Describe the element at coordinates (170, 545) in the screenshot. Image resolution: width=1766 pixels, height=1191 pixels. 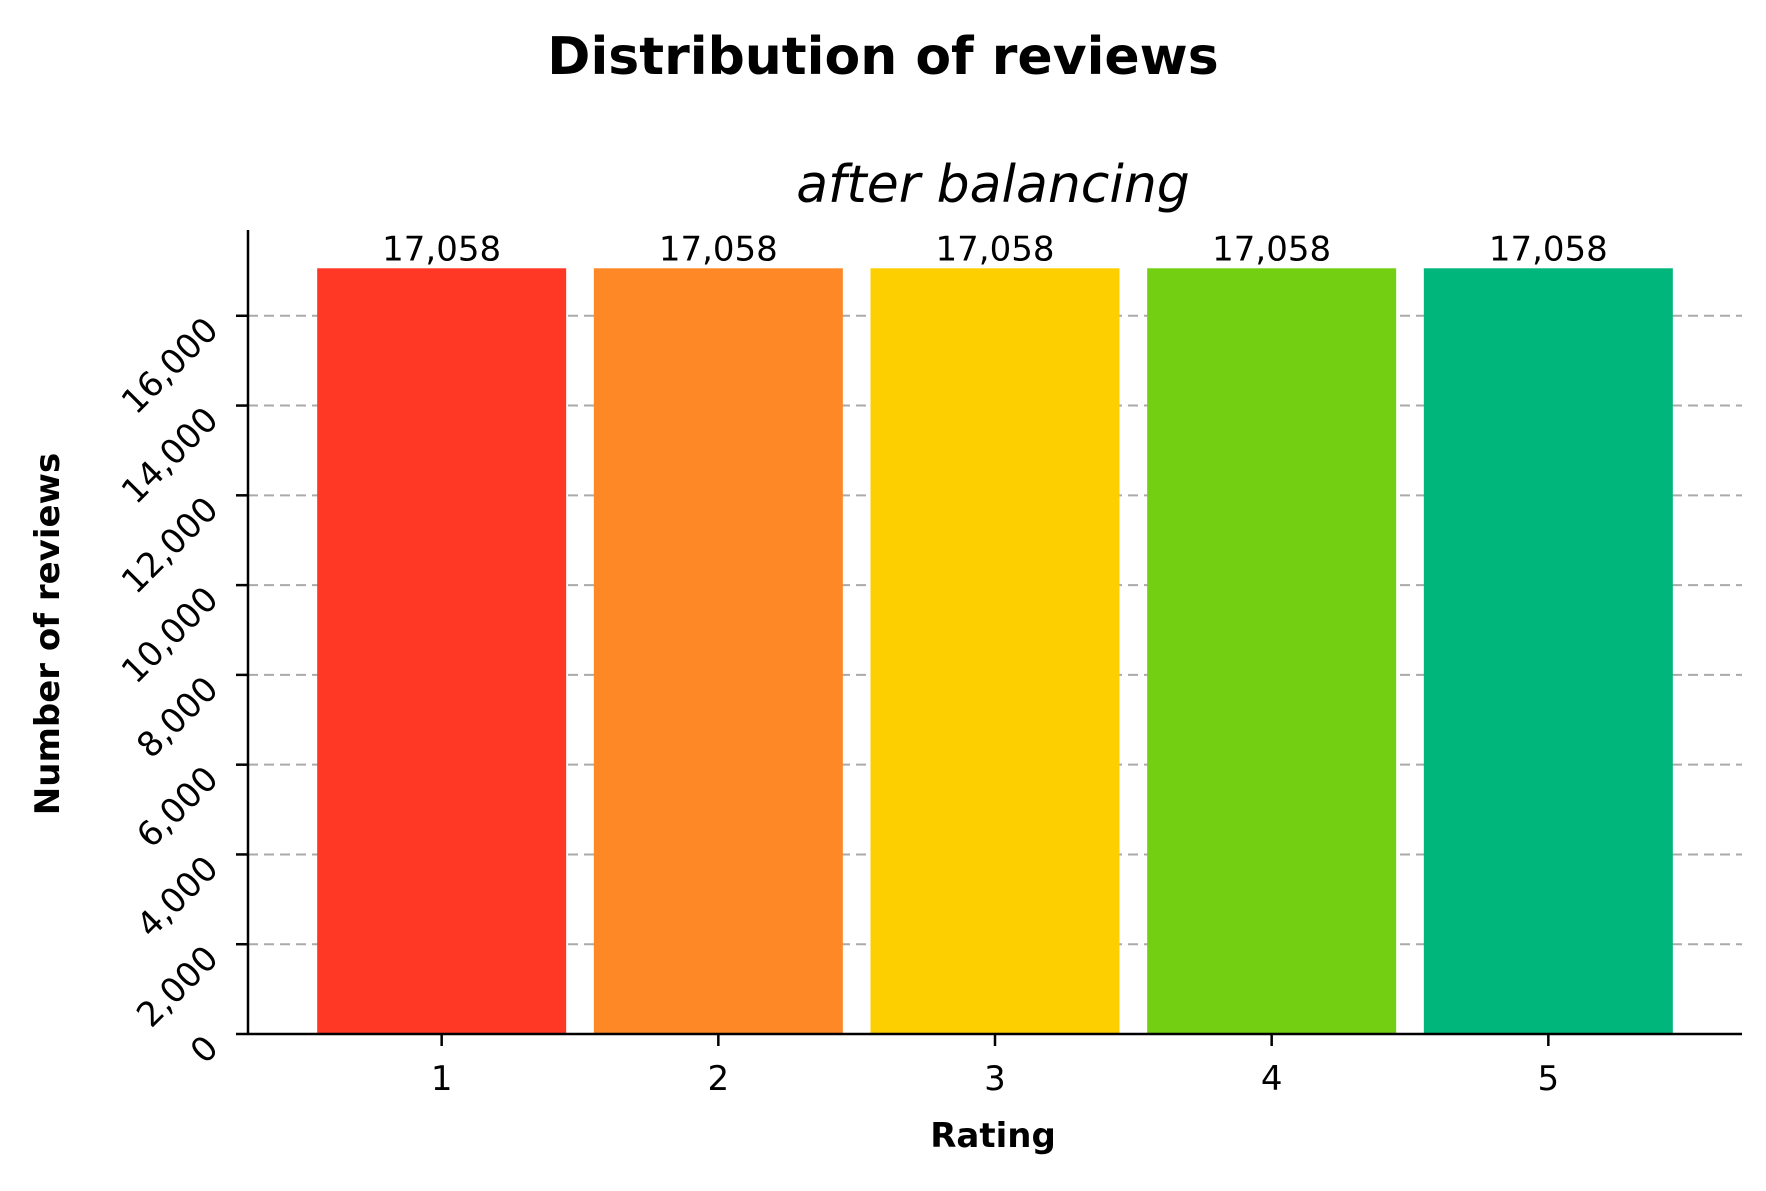
I see `y-tick-label: 12,000` at that location.